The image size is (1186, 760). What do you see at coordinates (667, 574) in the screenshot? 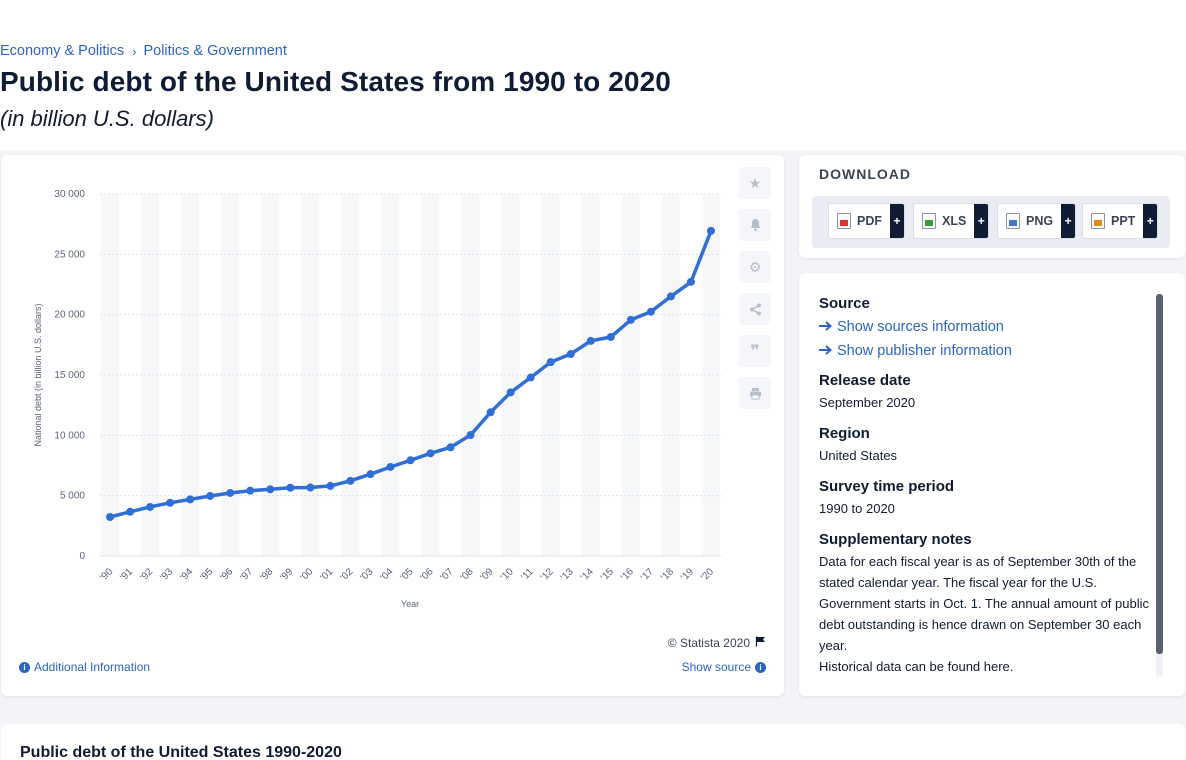
I see `x-tick-label: '18` at bounding box center [667, 574].